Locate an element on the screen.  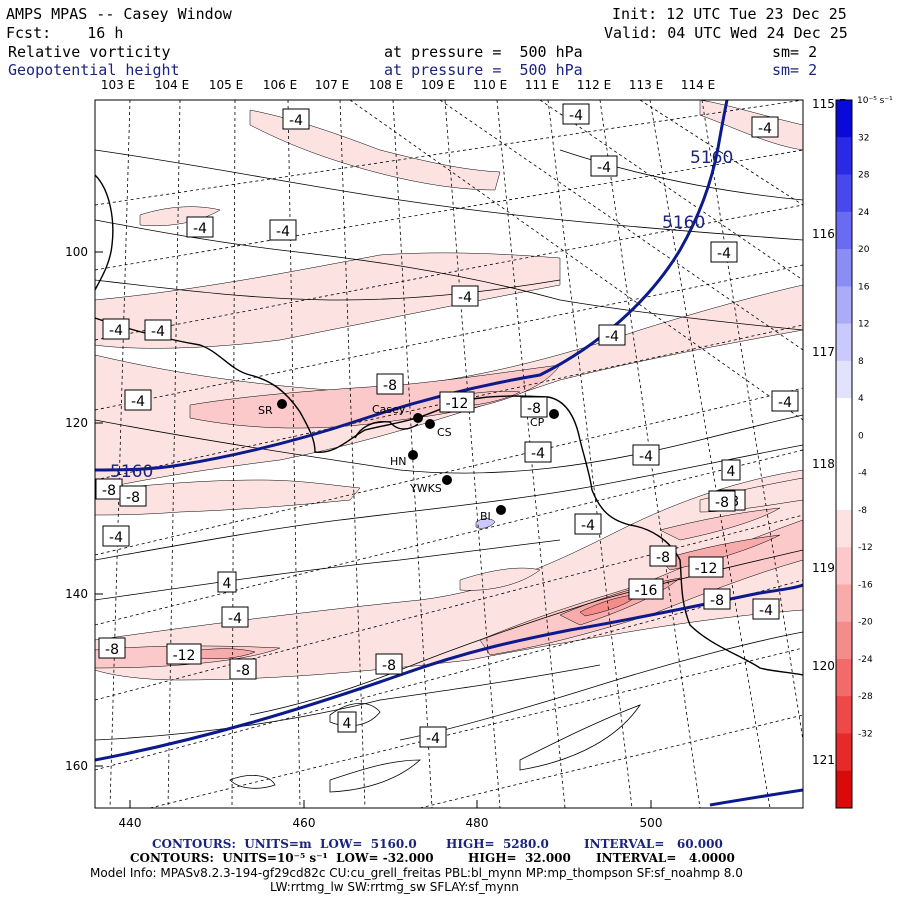
title: AMPS MPAS -- Casey Window is located at coordinates (119, 14).